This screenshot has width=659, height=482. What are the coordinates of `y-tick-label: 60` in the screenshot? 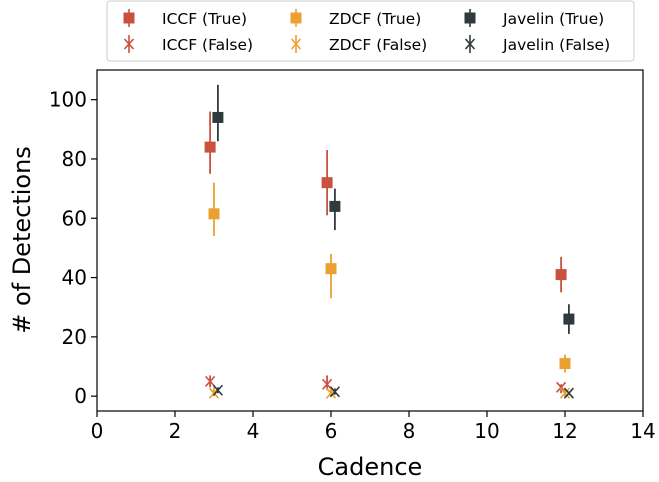 It's located at (74, 218).